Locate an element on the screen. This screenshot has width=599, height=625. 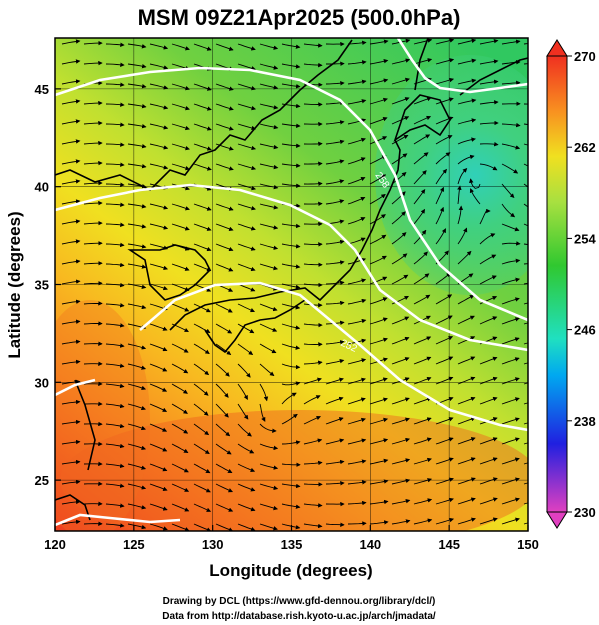
colorbar-tick-label: 230 is located at coordinates (585, 512).